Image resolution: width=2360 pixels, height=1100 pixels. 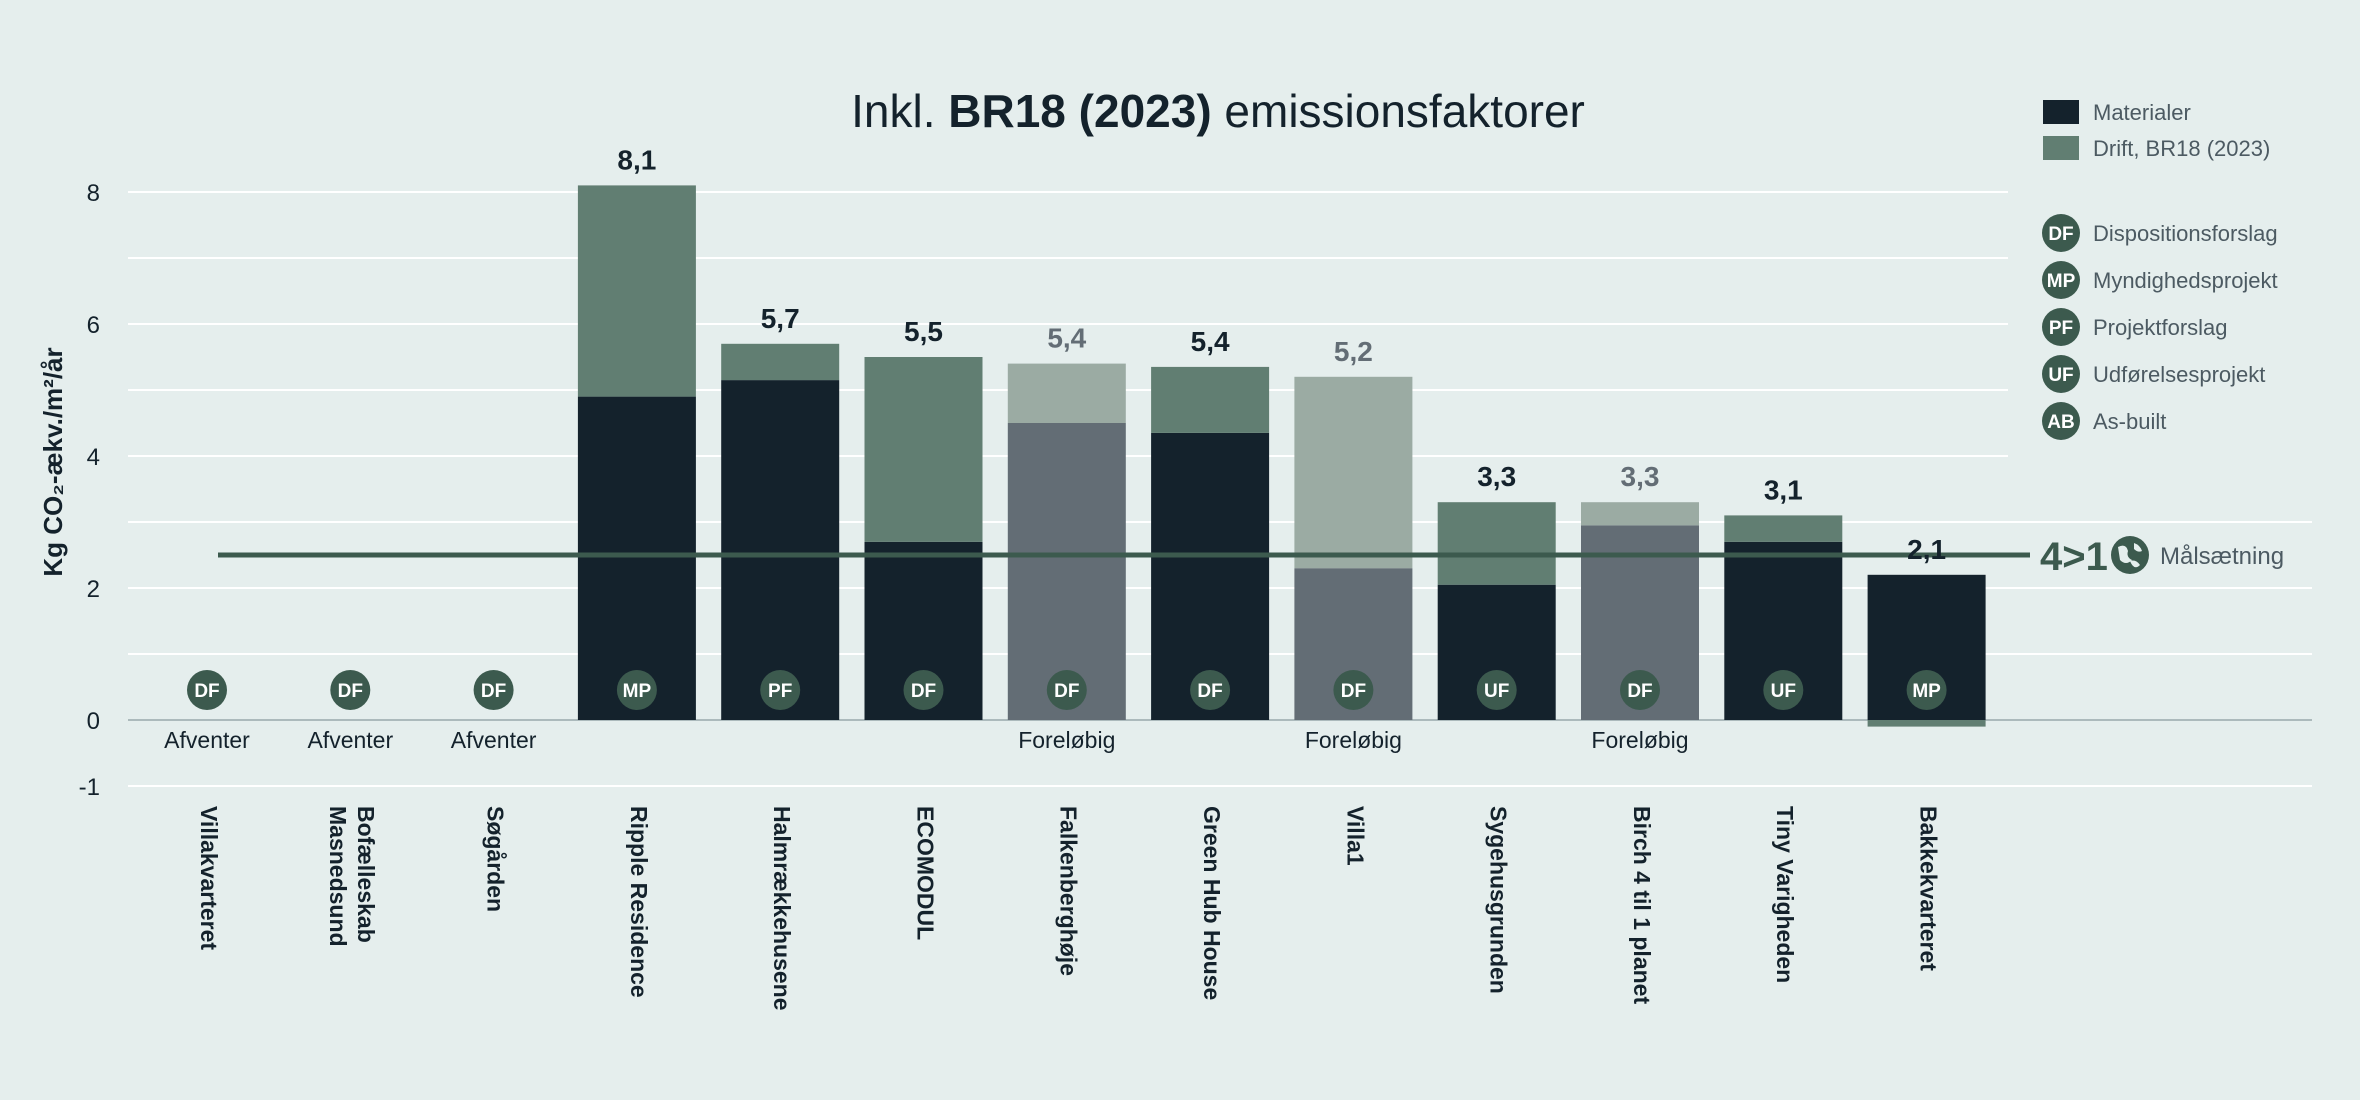 What do you see at coordinates (1069, 891) in the screenshot?
I see `category-label: Falkenberghøje` at bounding box center [1069, 891].